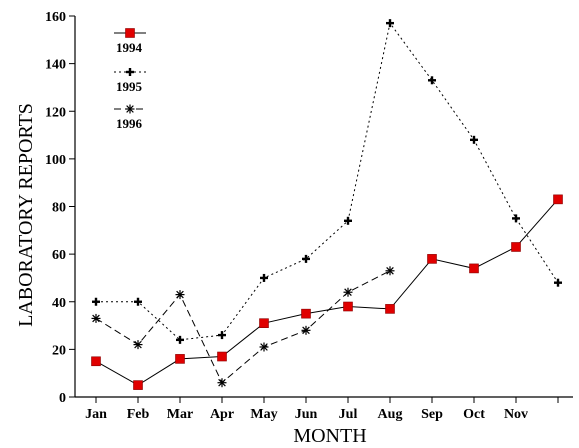 The width and height of the screenshot is (579, 448). Describe the element at coordinates (130, 33) in the screenshot. I see `legend-marker-1994` at that location.